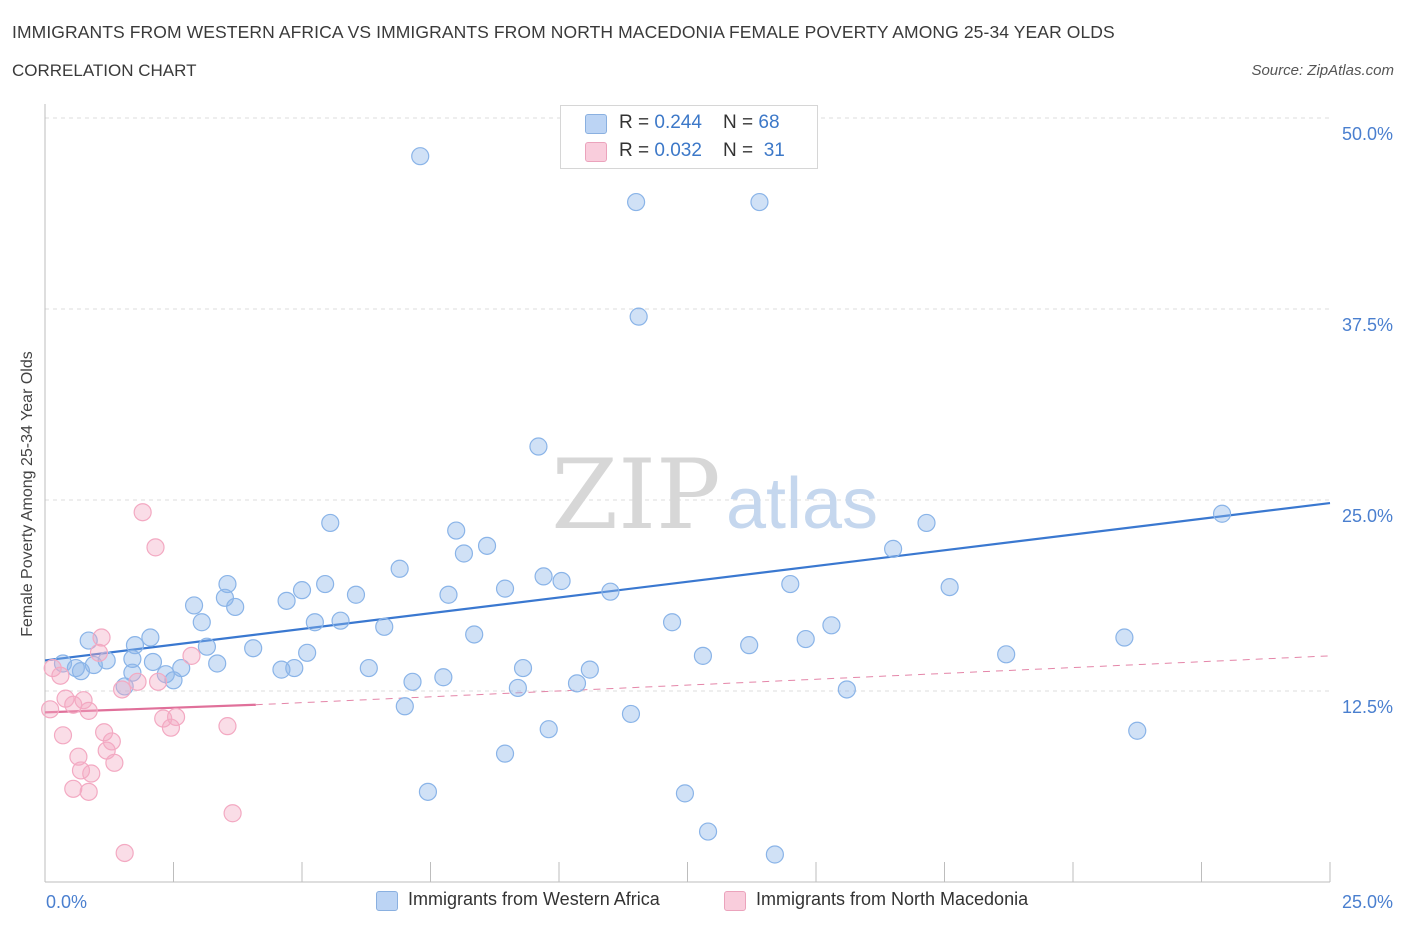  Describe the element at coordinates (534, 899) in the screenshot. I see `bottom-legend-label-western-africa: Immigrants from Western Africa` at that location.